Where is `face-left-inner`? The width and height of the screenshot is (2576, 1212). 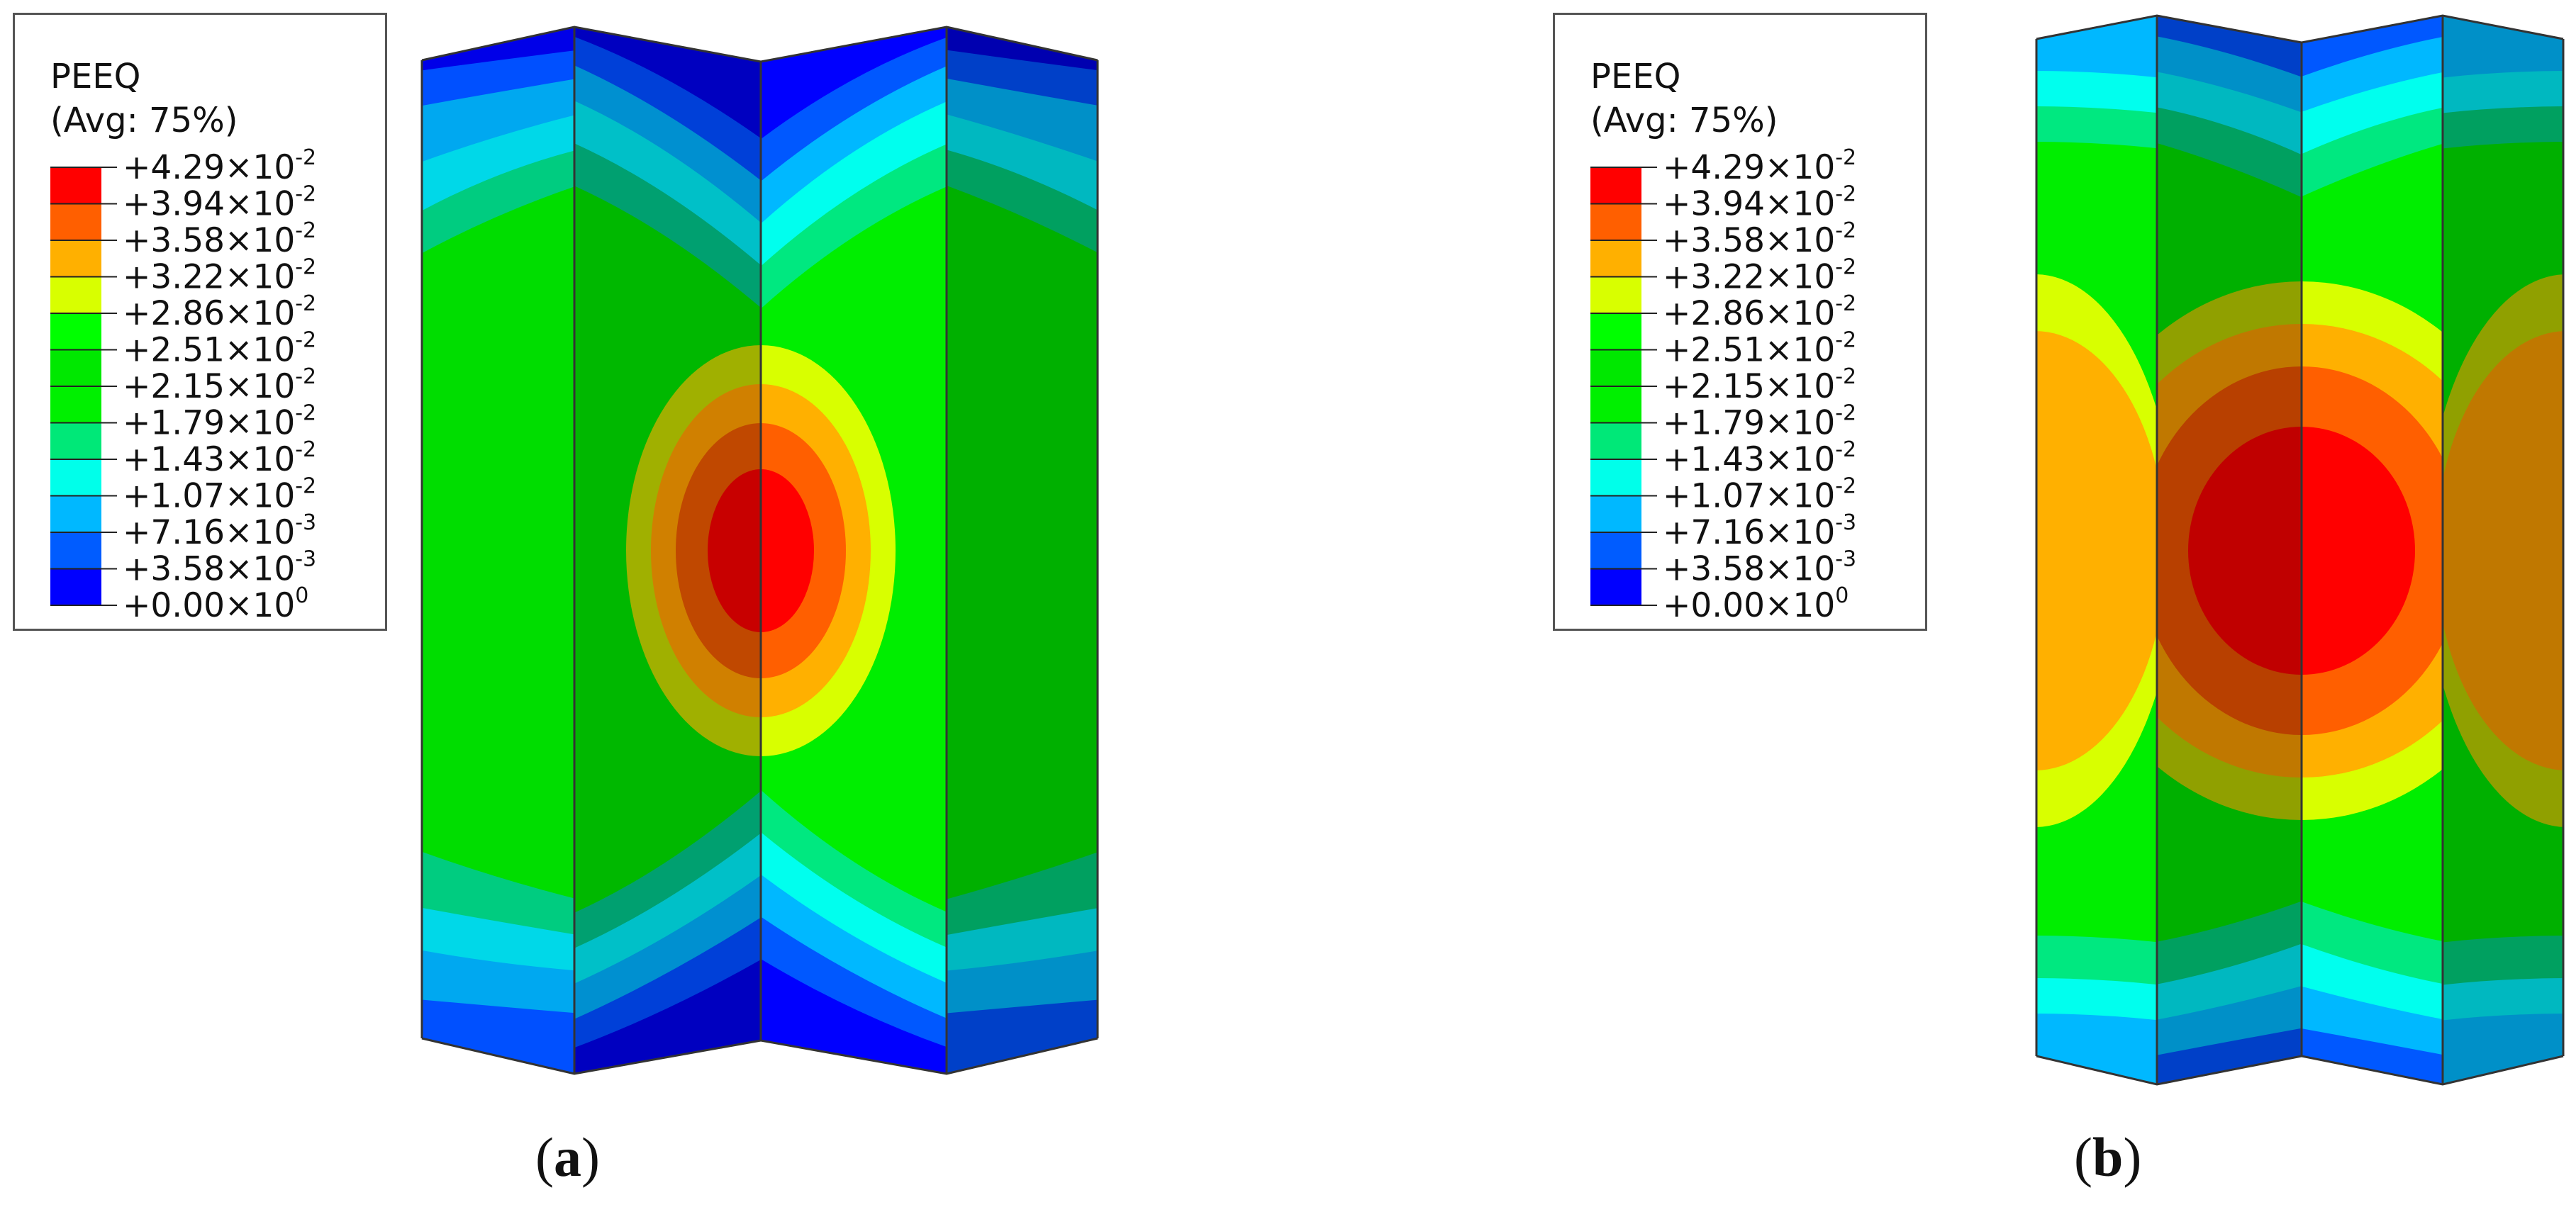 face-left-inner is located at coordinates (2229, 550).